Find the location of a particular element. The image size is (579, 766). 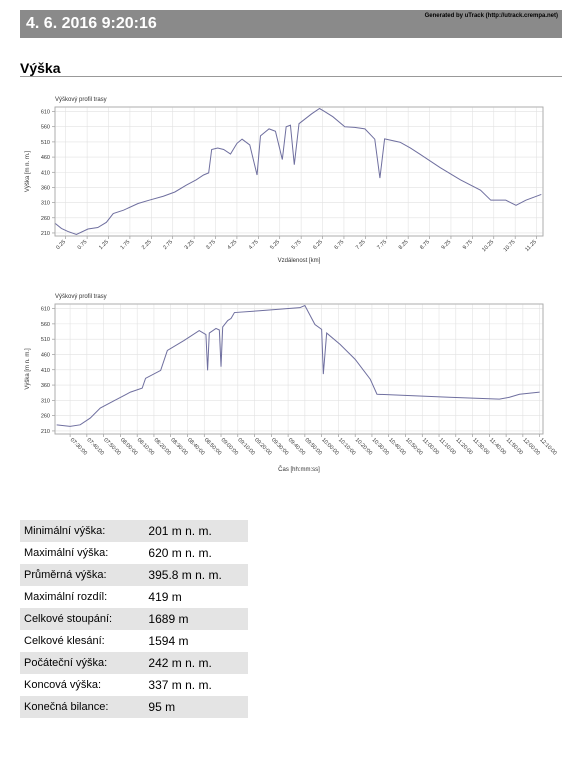

stats-row: Maximální rozdíl: 419 m is located at coordinates (134, 597).